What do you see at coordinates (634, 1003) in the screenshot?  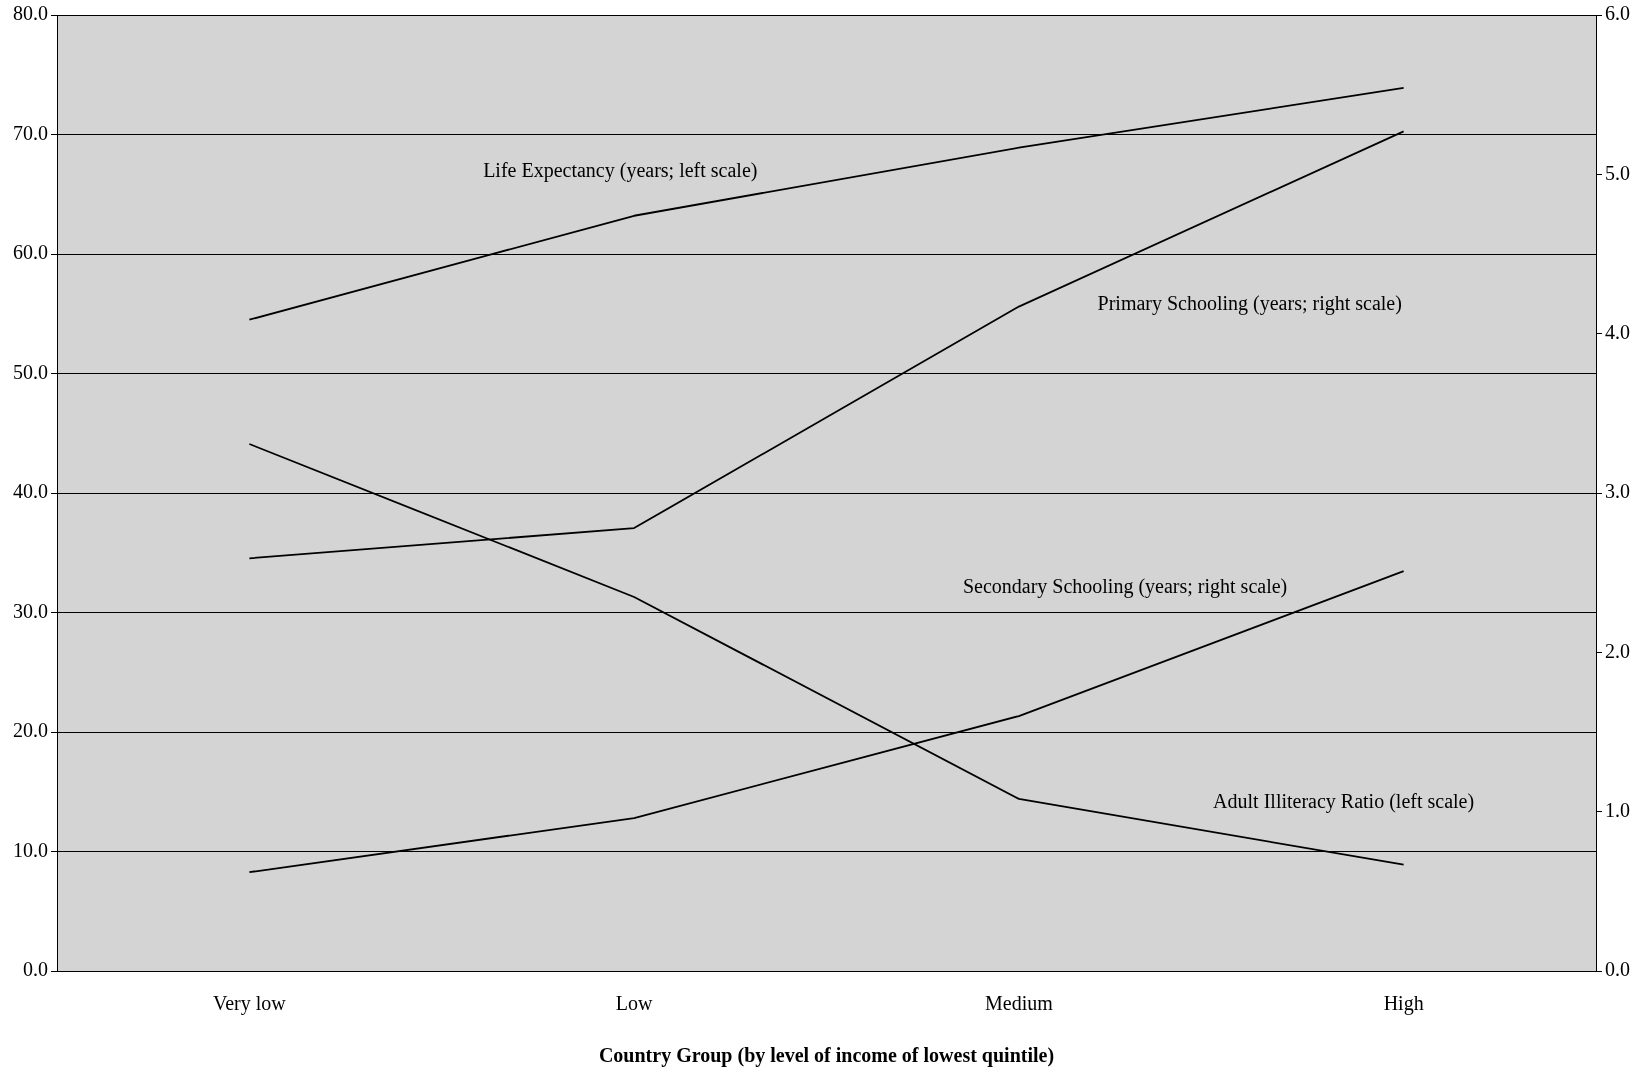 I see `x-tick-label: Low` at bounding box center [634, 1003].